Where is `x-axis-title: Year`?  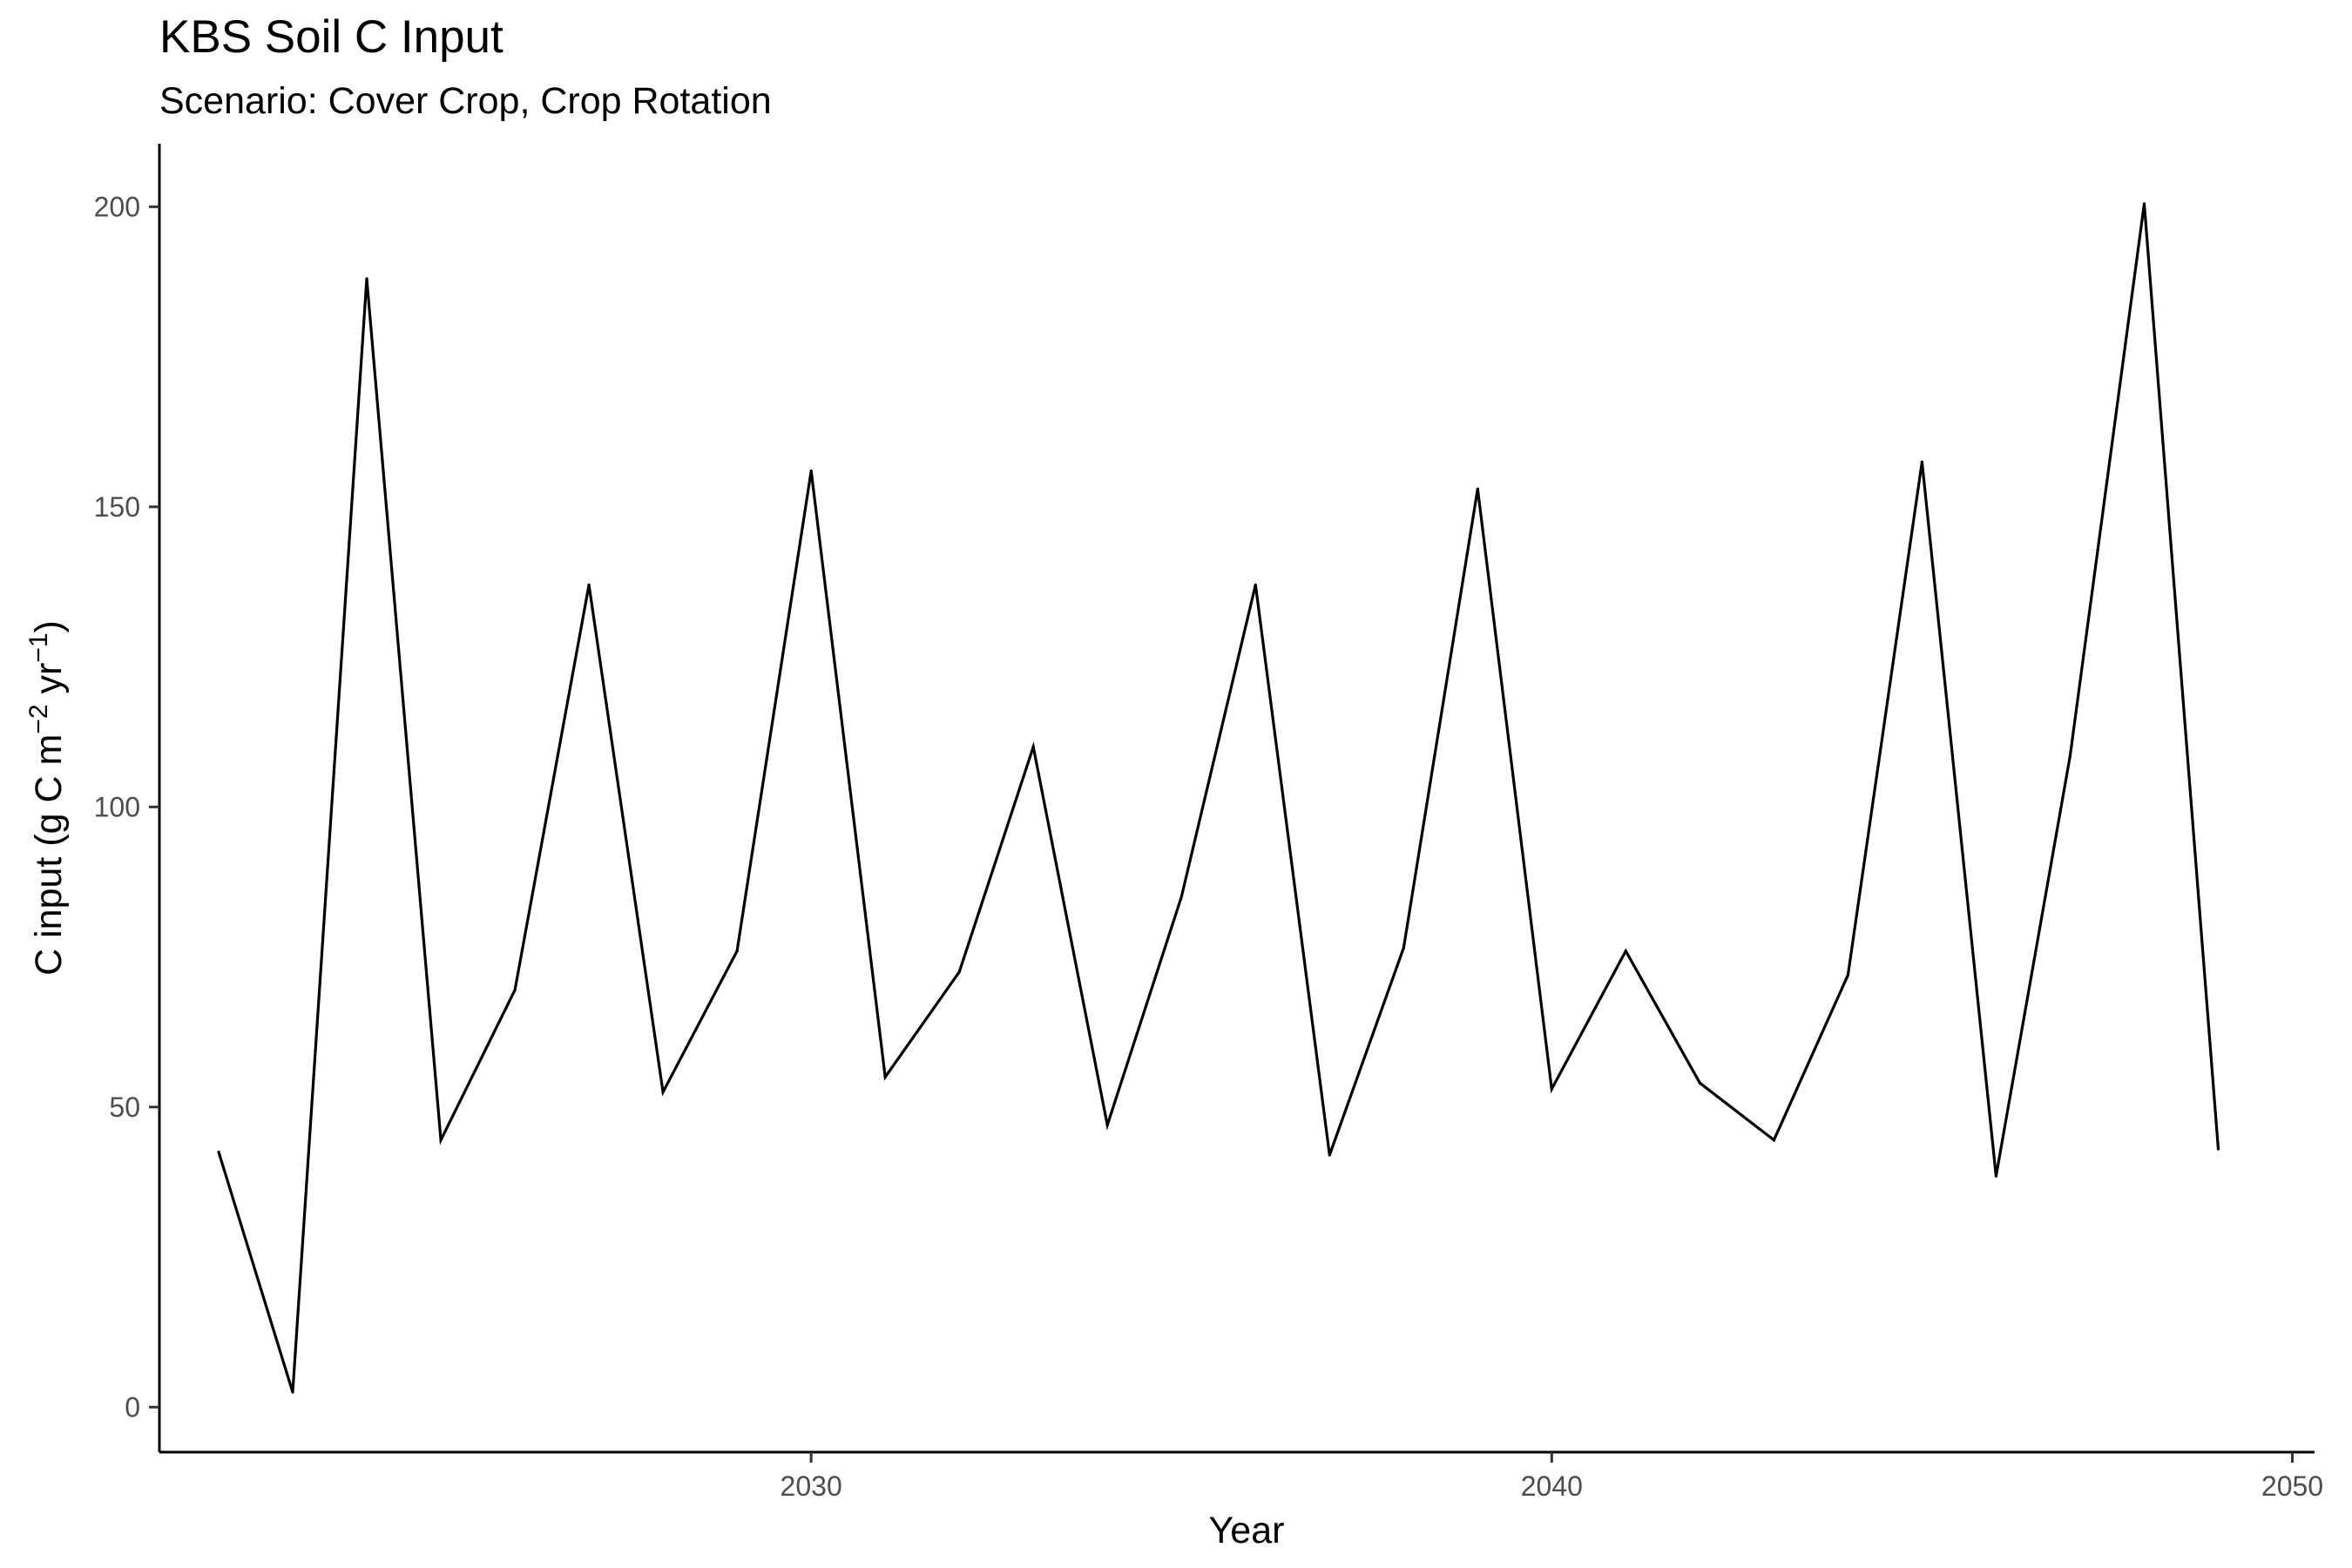 x-axis-title: Year is located at coordinates (1247, 1530).